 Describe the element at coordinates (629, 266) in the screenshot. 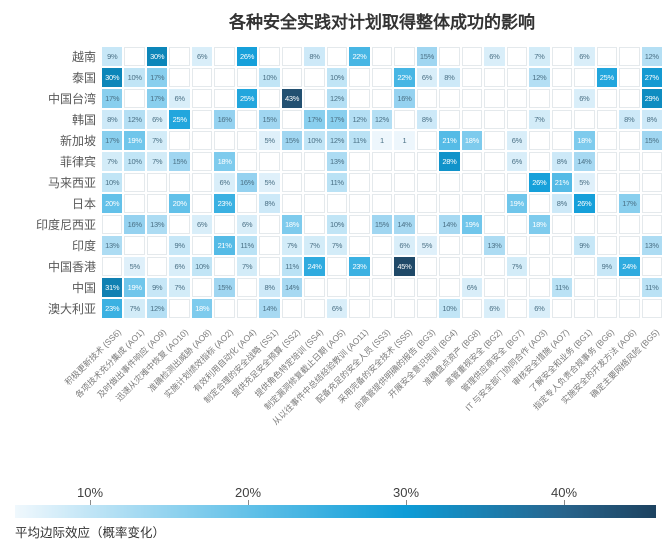

I see `heatmap-cell: 24%` at that location.